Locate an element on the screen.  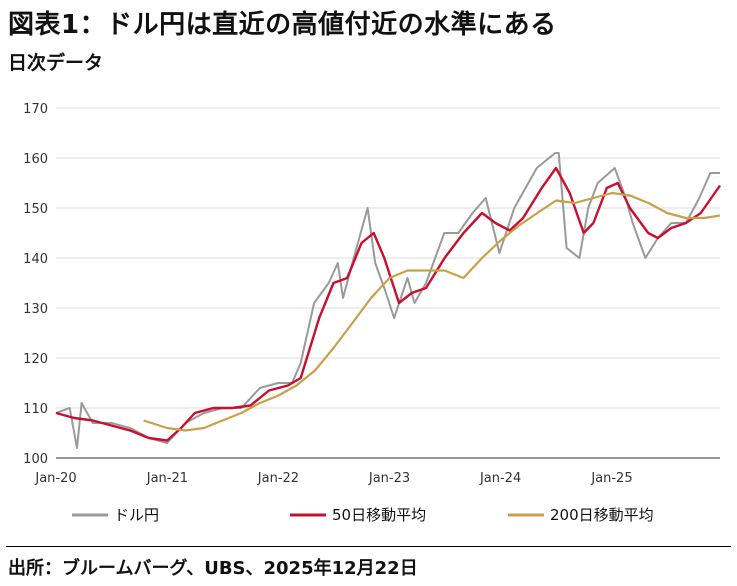
legend-label-ma200: 200日移動平均 is located at coordinates (602, 515).